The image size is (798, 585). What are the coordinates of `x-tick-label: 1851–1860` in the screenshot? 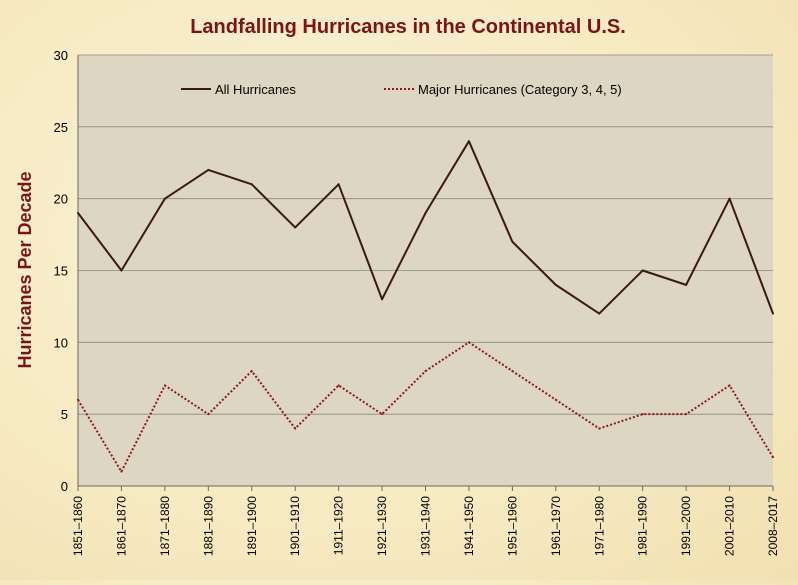 It's located at (78, 526).